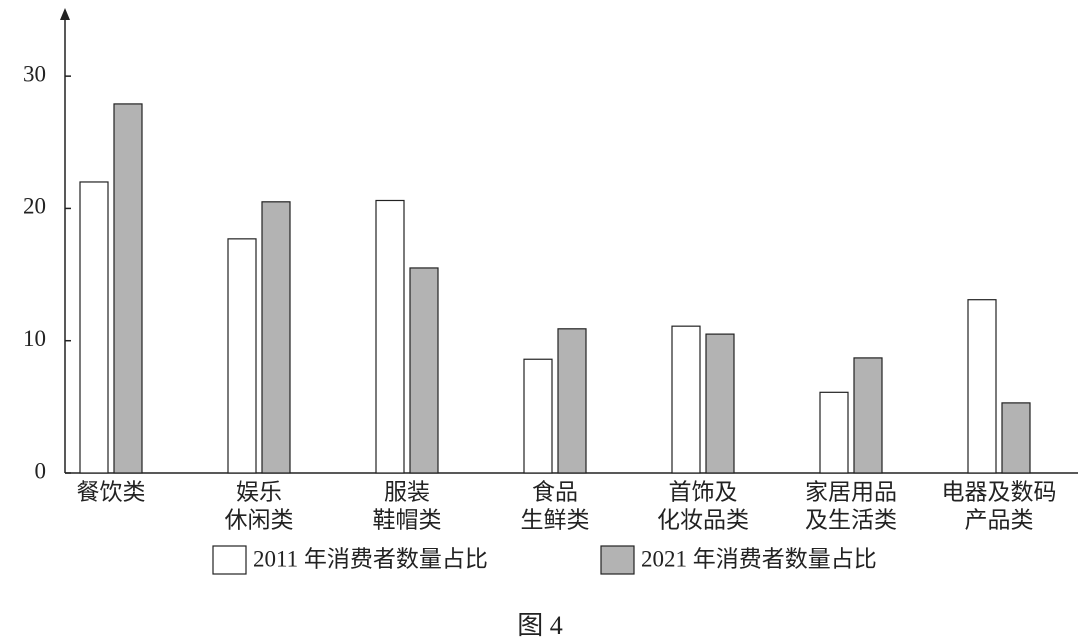 This screenshot has height=644, width=1080. I want to click on y-tick-label: 20, so click(34, 206).